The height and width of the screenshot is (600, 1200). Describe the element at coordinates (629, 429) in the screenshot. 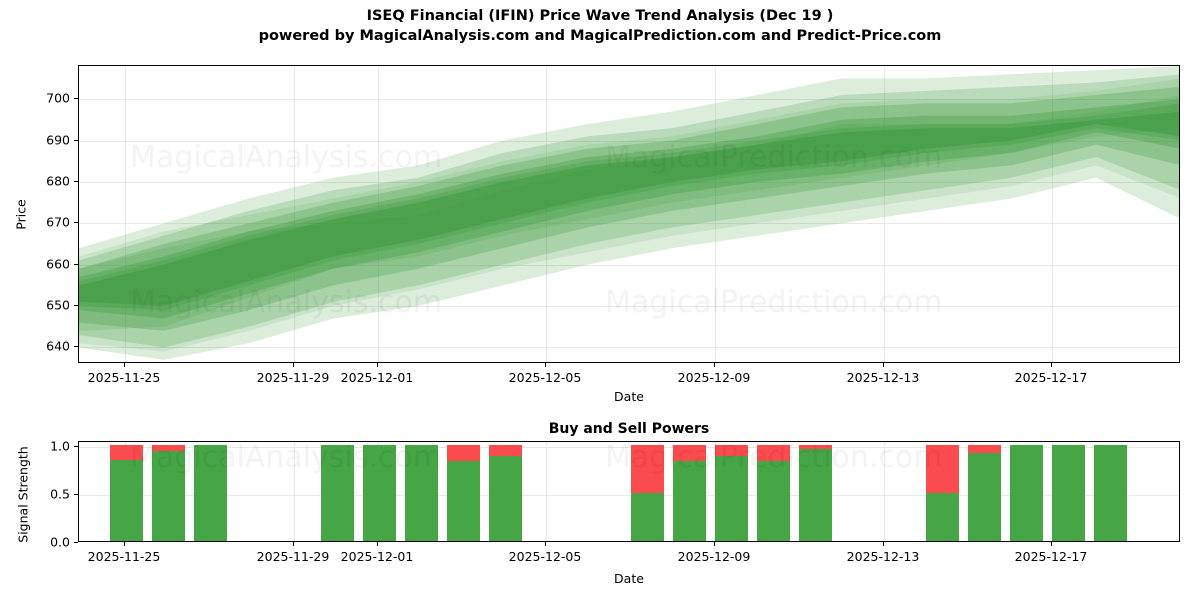

I see `buy-sell-powers-title: Buy and Sell Powers` at that location.